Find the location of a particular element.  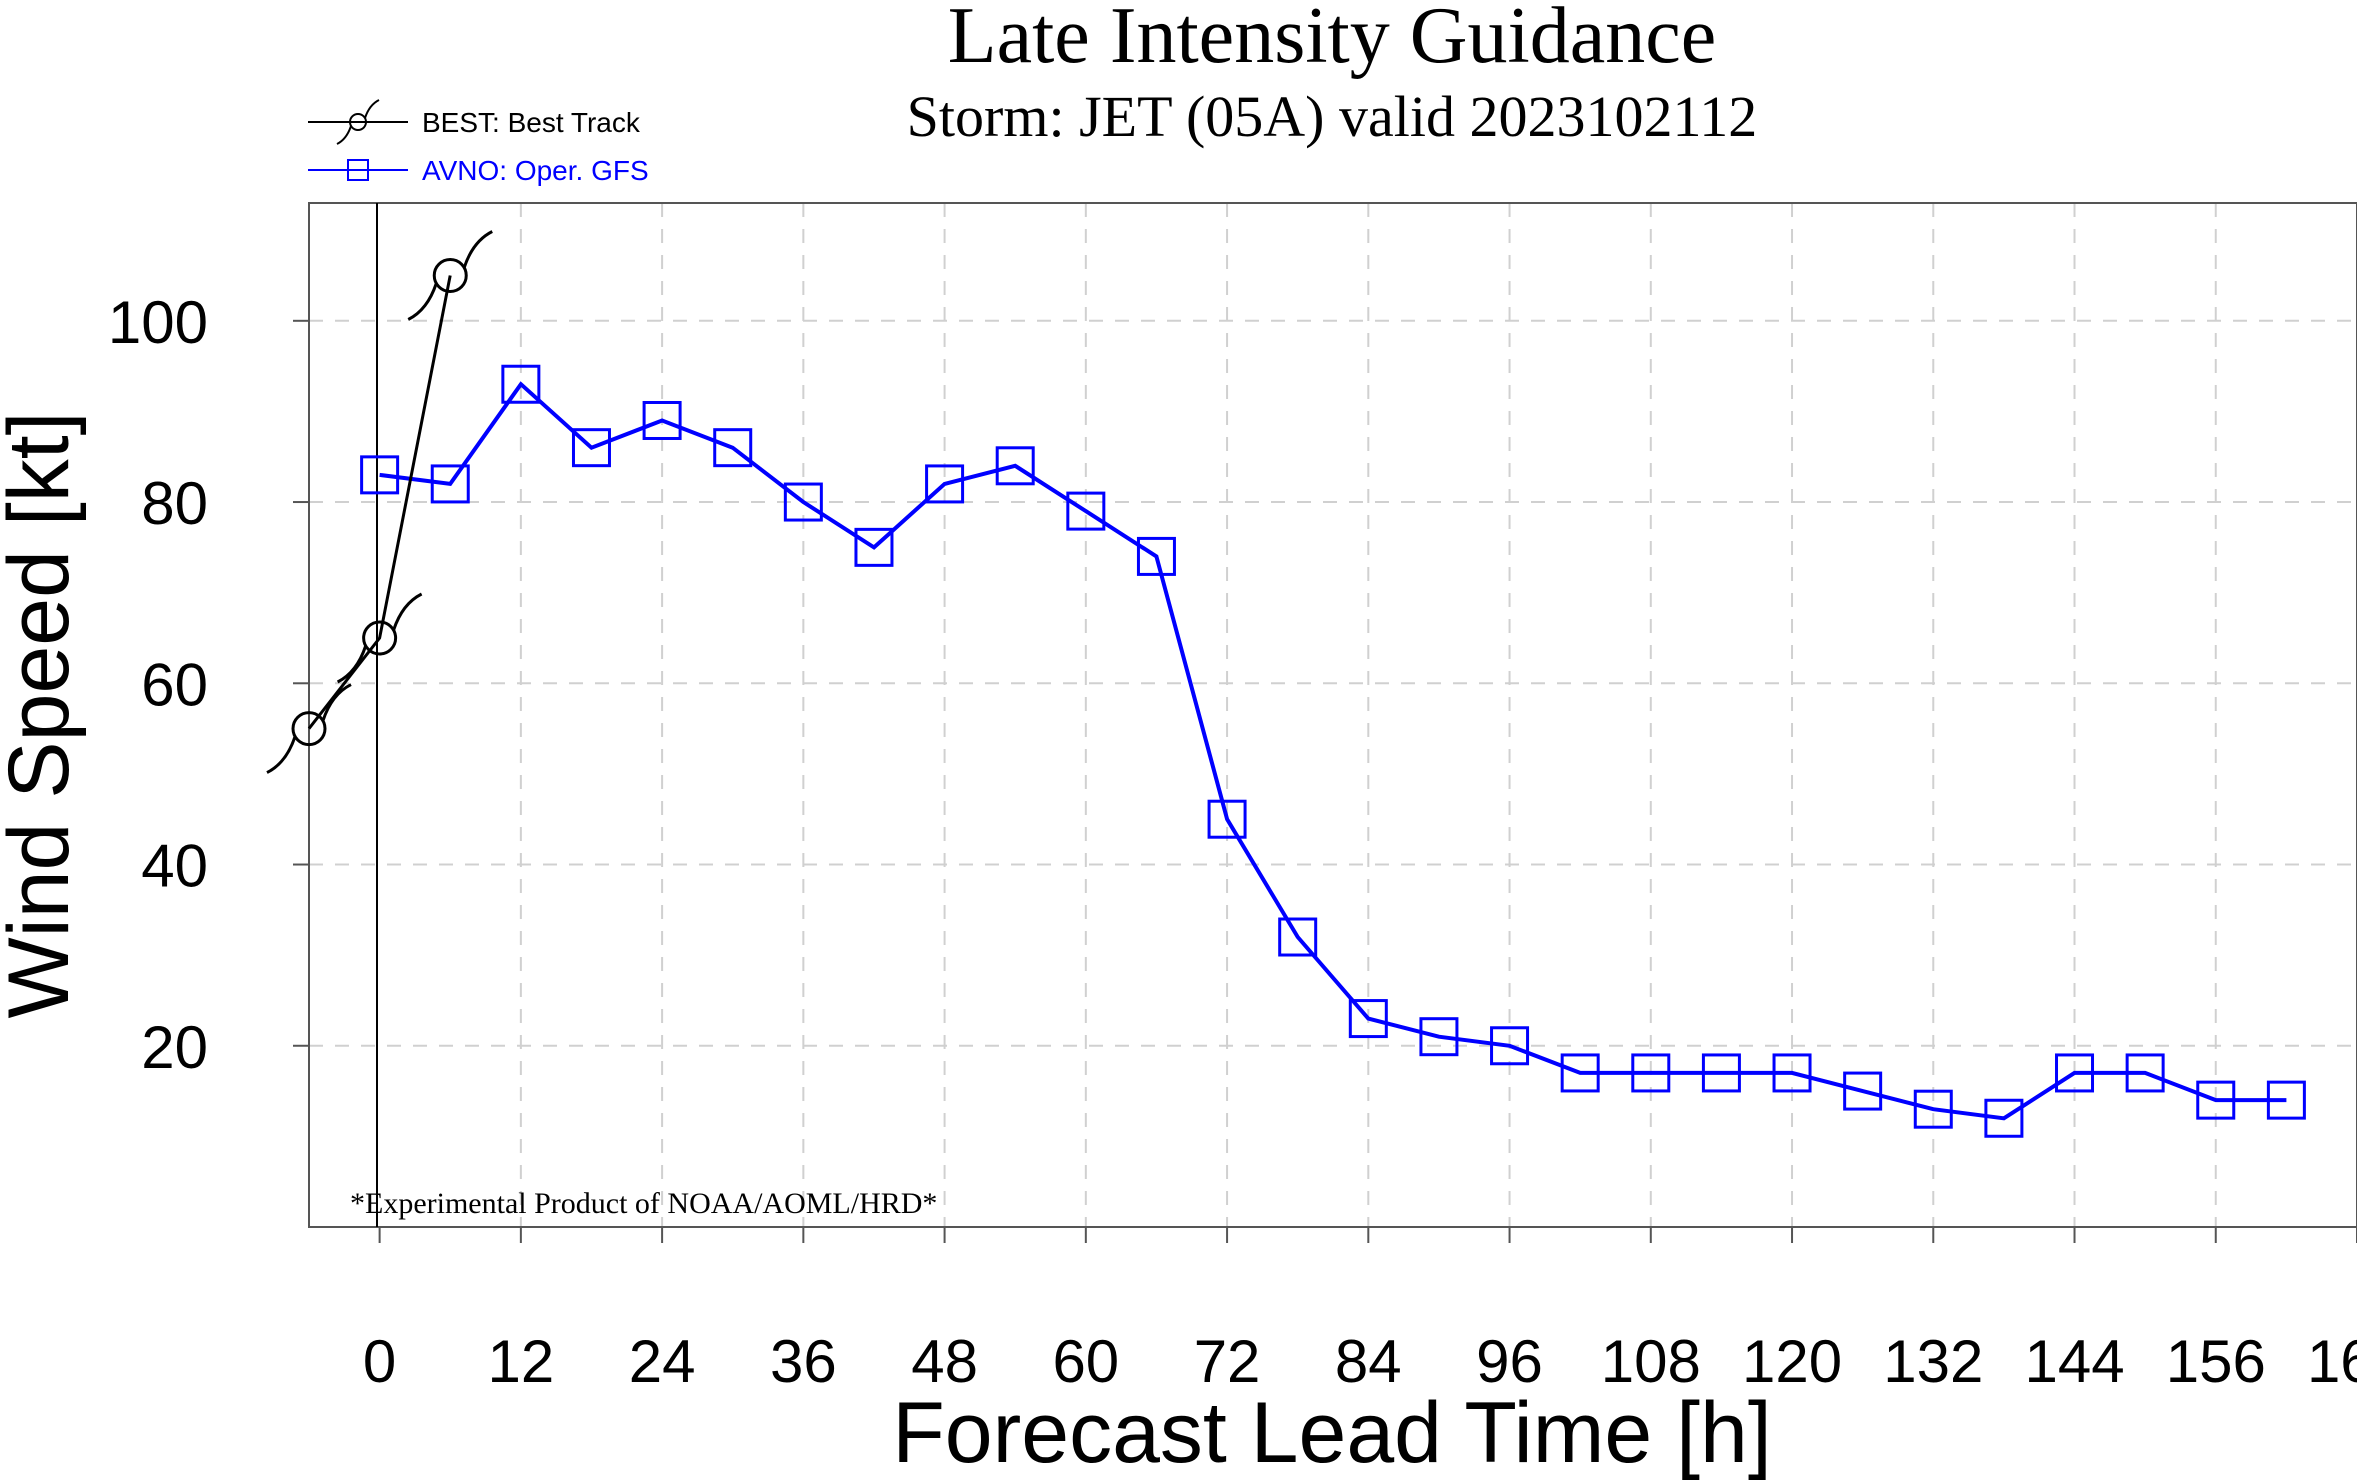

y-tick-label: 40 is located at coordinates (174, 866).